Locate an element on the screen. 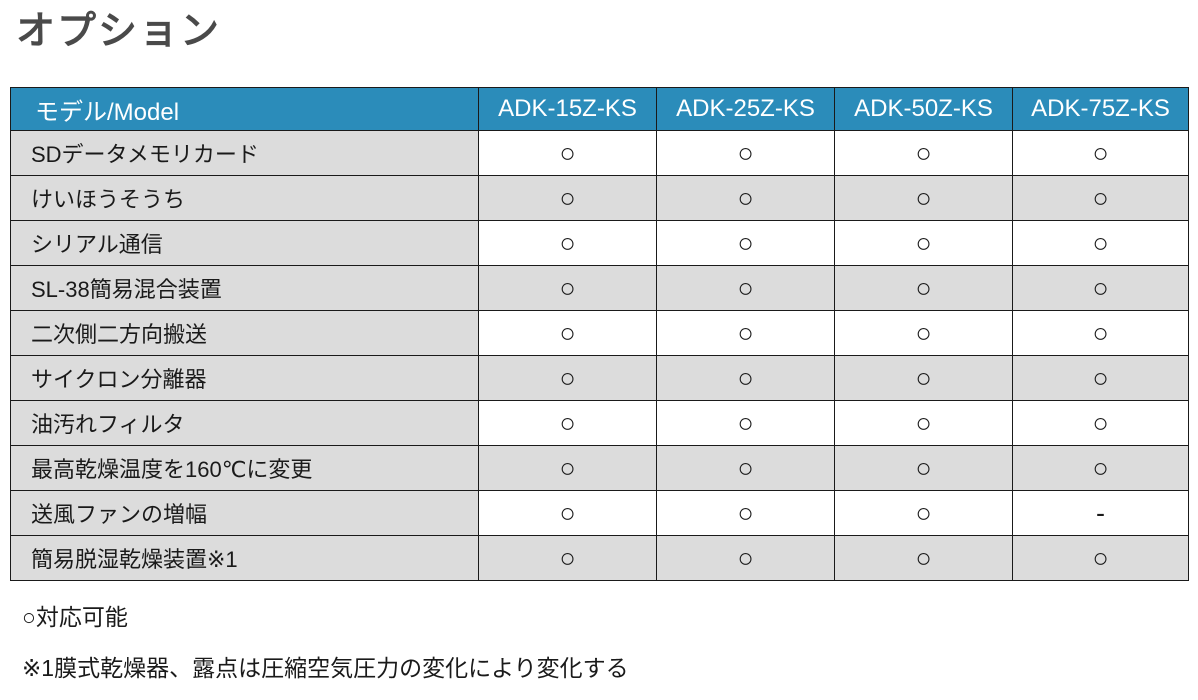 The image size is (1198, 700). table-row: けいほうそうち ○ ○ ○ ○ is located at coordinates (599, 198).